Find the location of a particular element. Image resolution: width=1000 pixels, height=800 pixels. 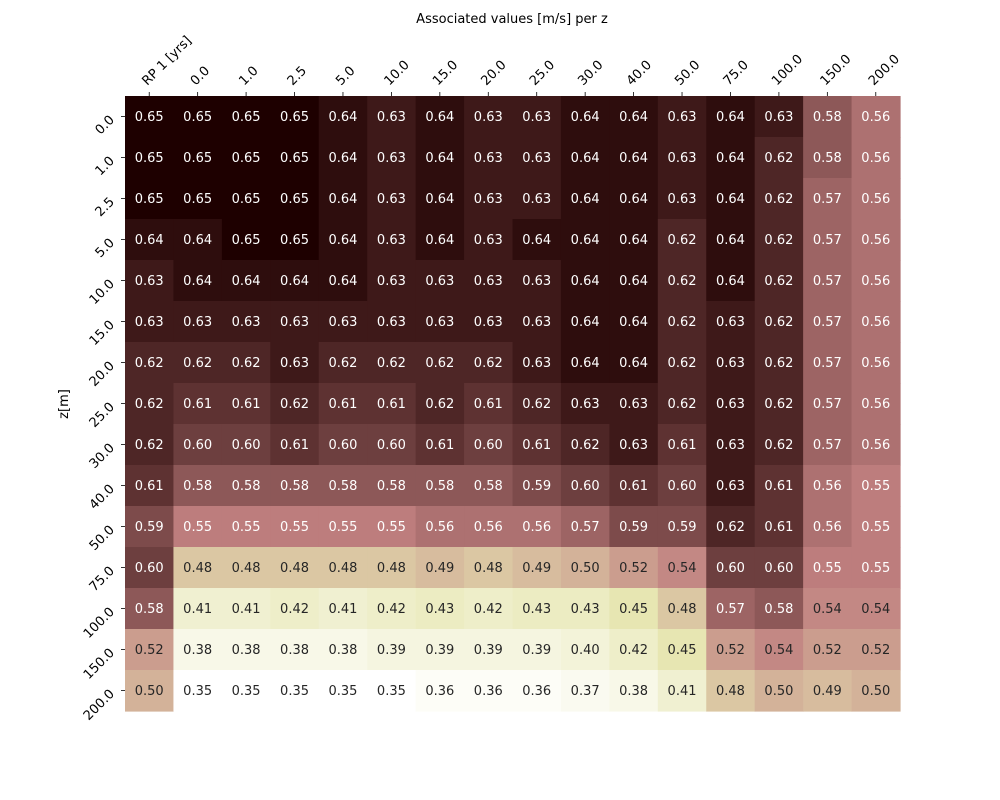

cell-value-label: 0.43 is located at coordinates (439, 609).